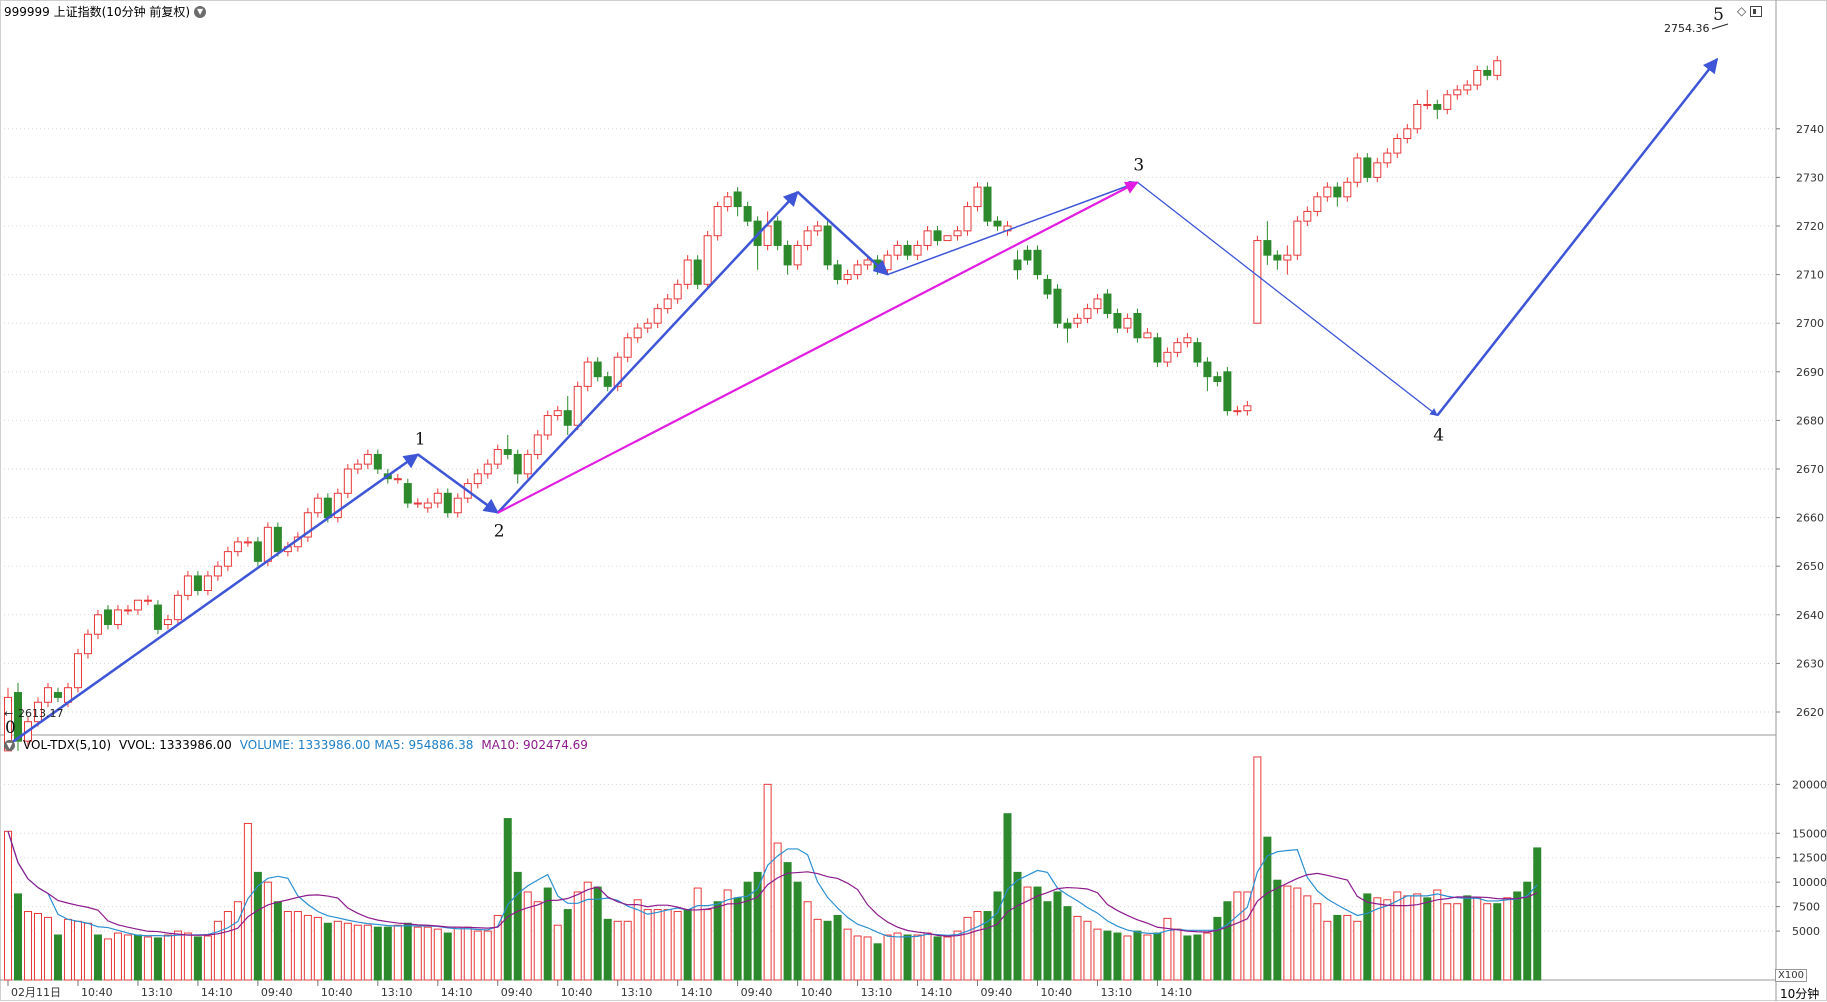  Describe the element at coordinates (1809, 833) in the screenshot. I see `volume-tick-label: 15000` at that location.